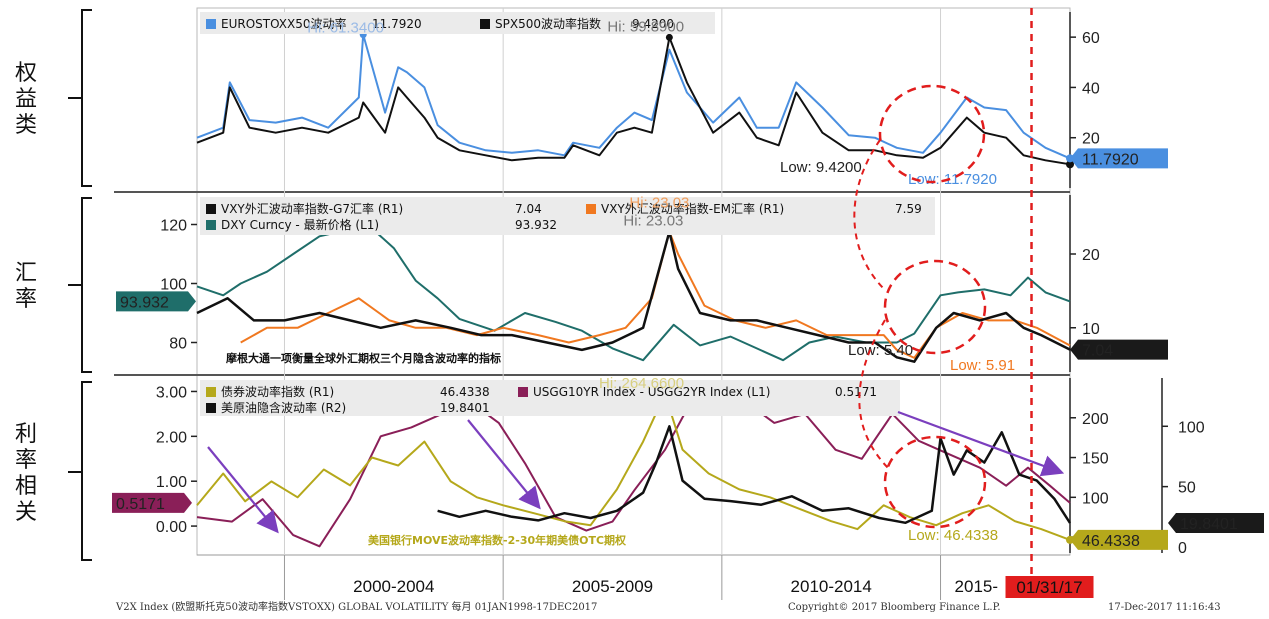  Describe the element at coordinates (465, 408) in the screenshot. I see `legend-oil-value: 19.8401` at that location.